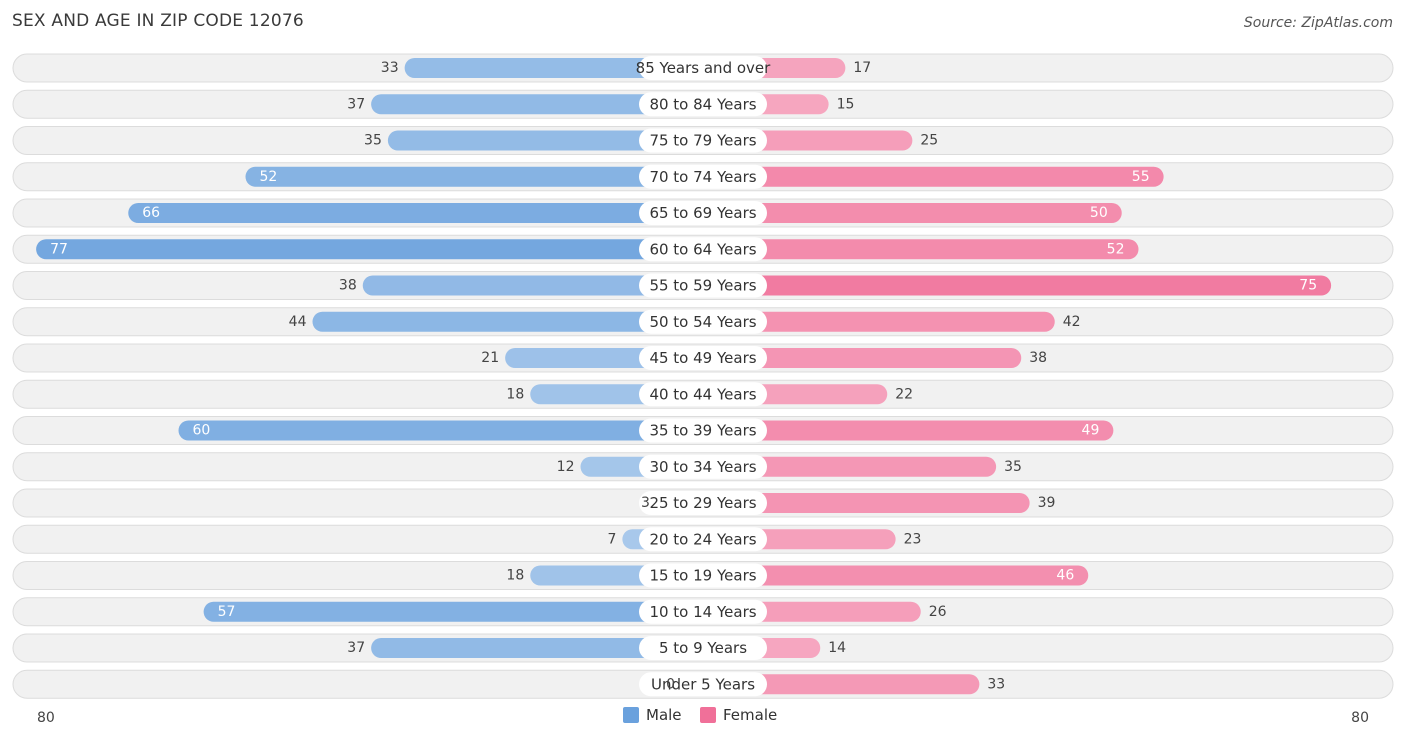 This screenshot has width=1406, height=740. I want to click on category-label: 65 to 69 Years, so click(702, 213).